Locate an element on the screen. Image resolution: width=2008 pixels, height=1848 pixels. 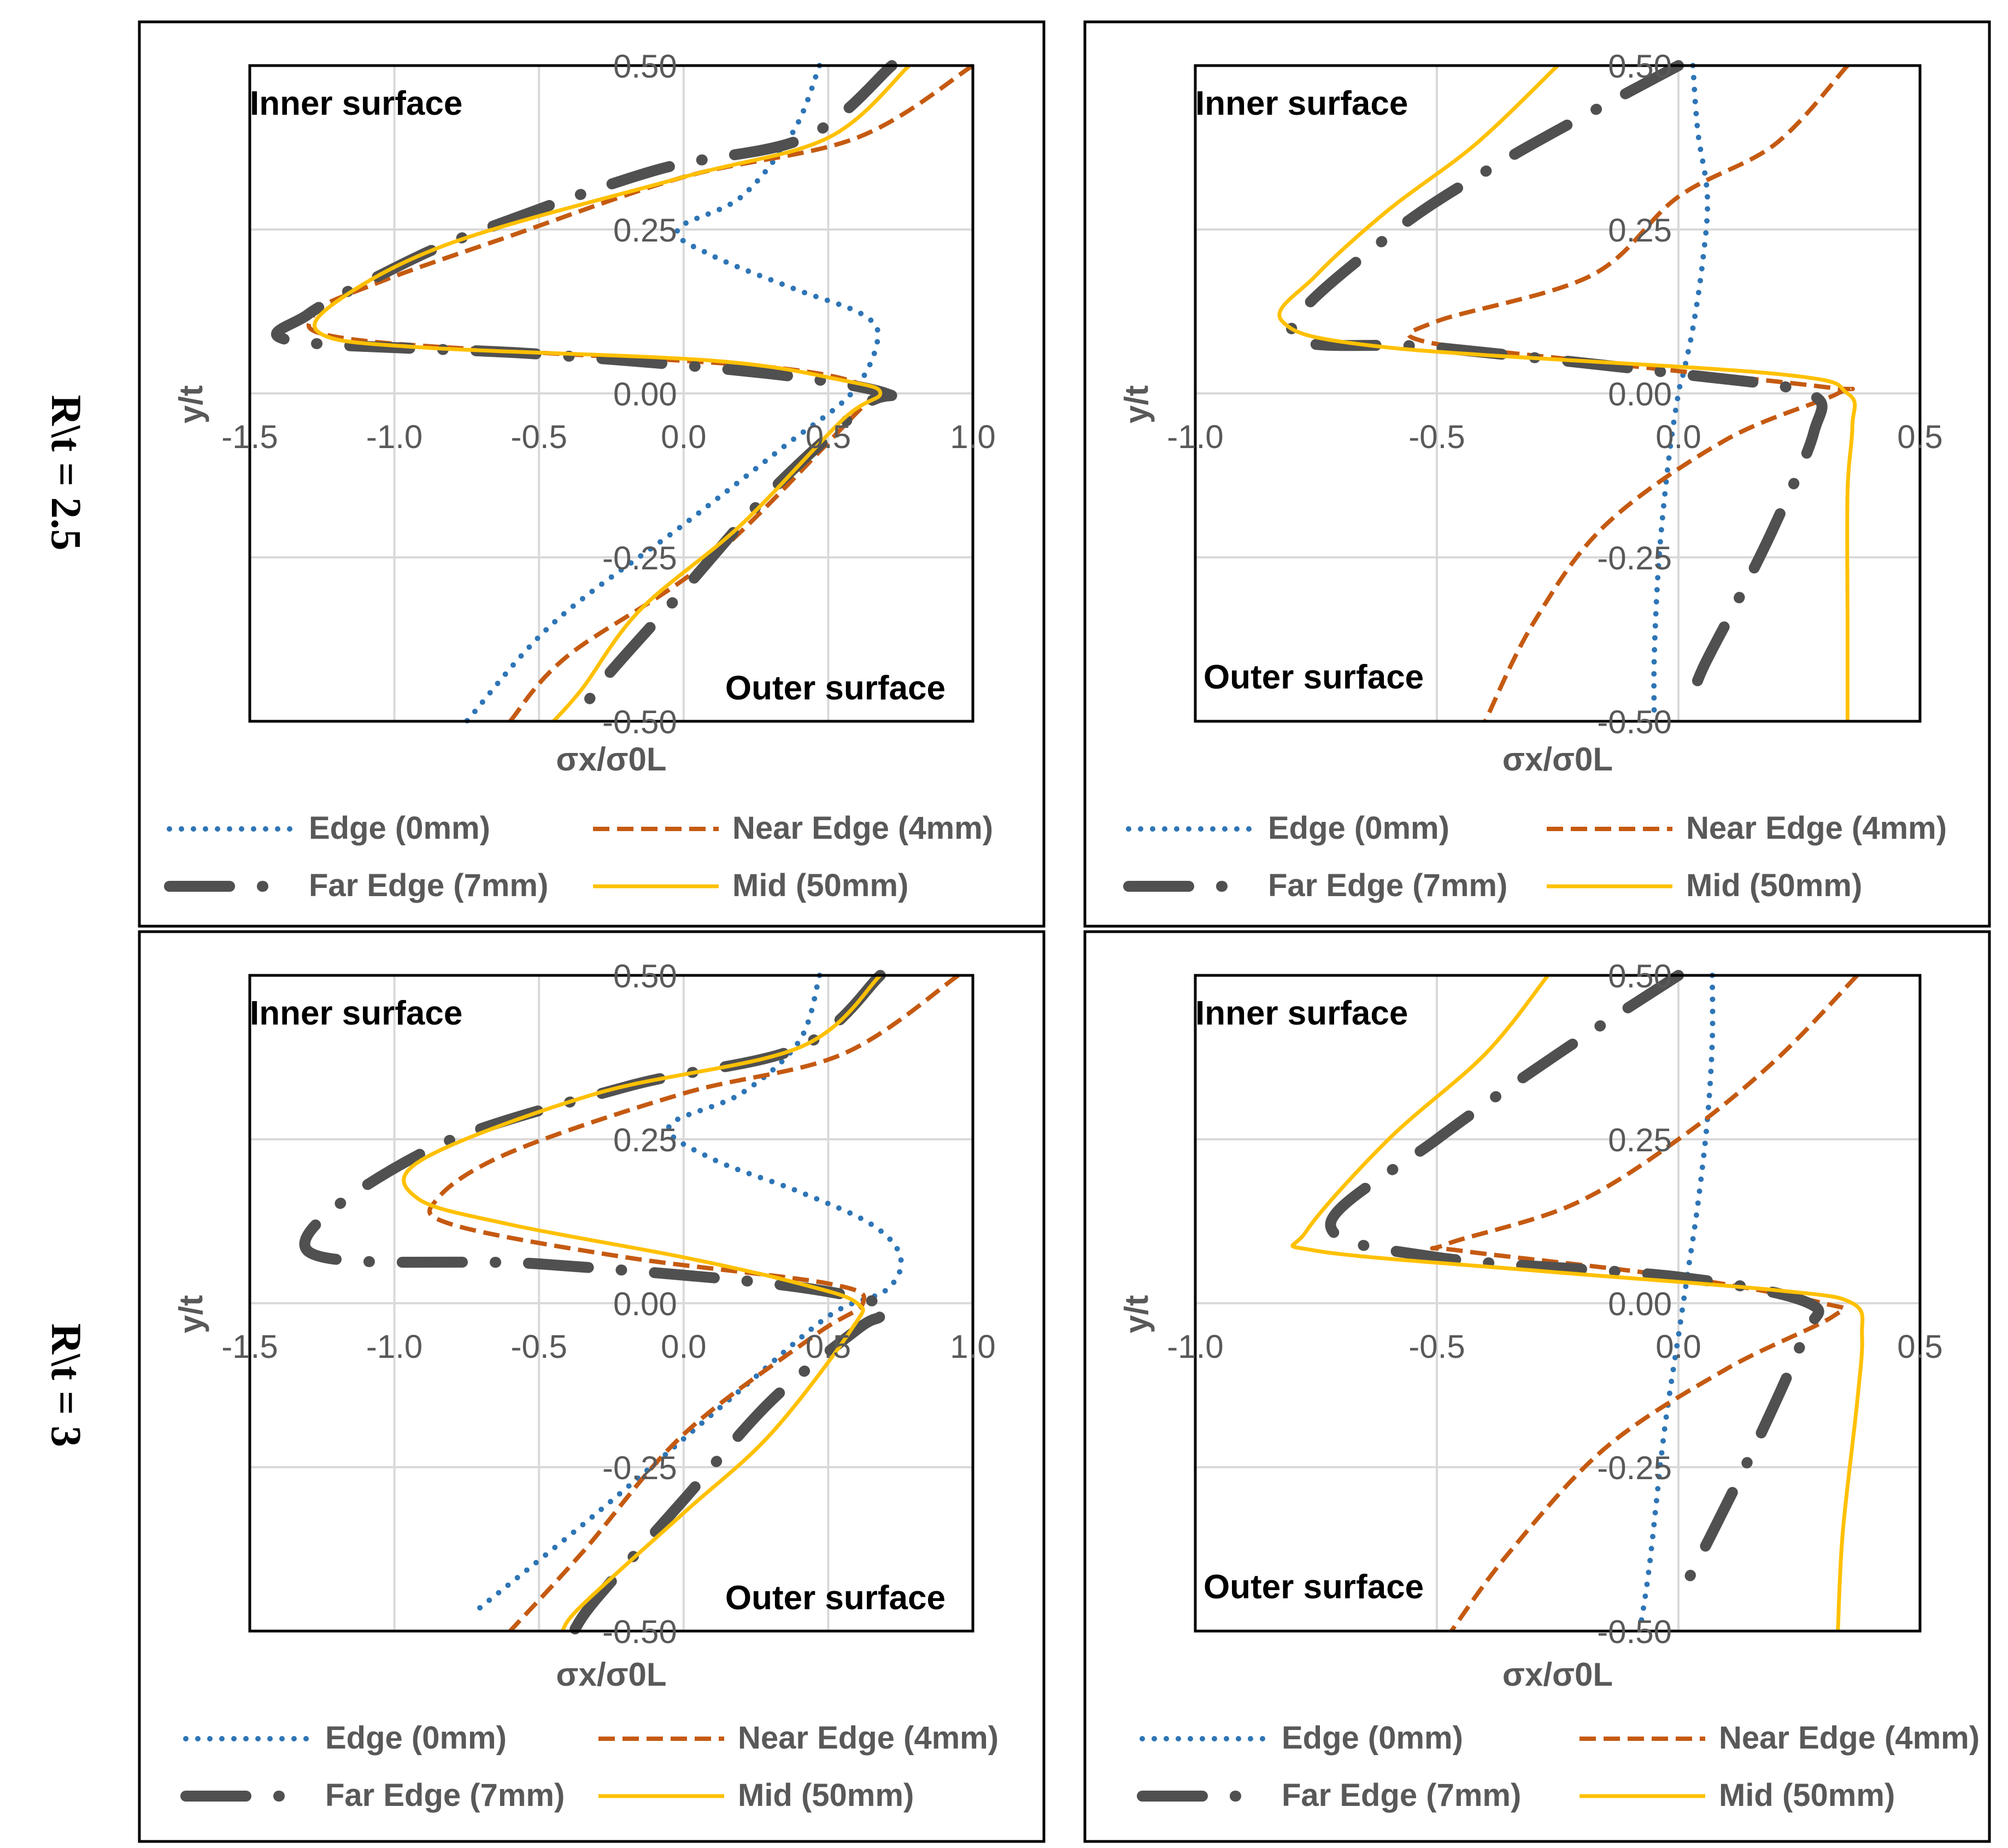
row-label-r-t-2-5: R\t = 2.5 is located at coordinates (66, 473).